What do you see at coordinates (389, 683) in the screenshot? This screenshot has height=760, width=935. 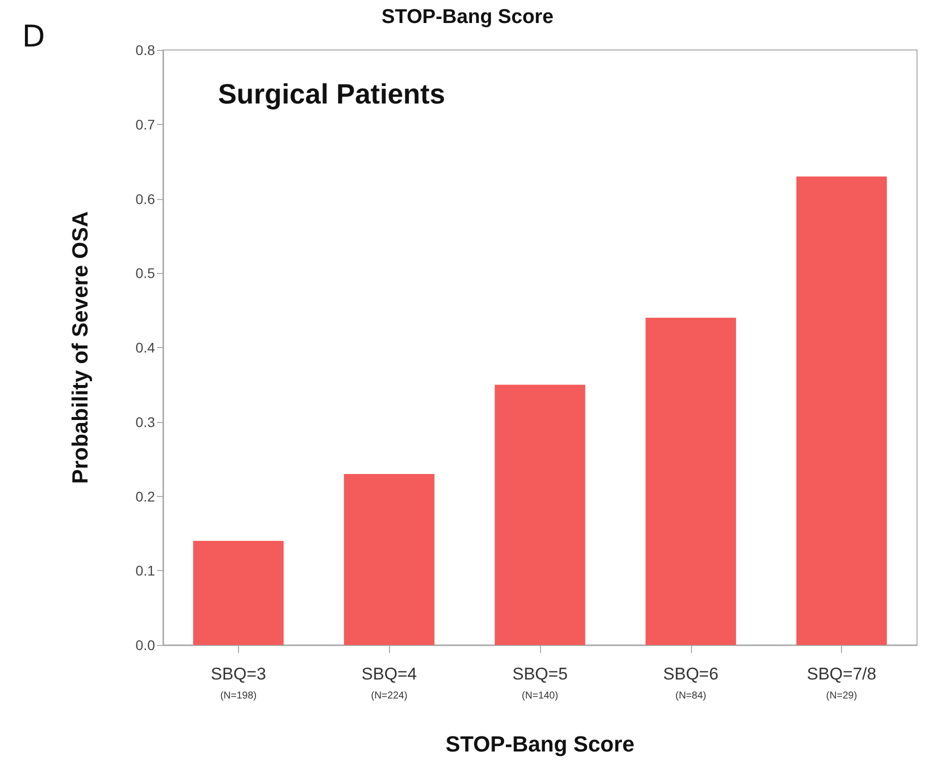 I see `x-tick-label: SBQ=4 (N=224)` at bounding box center [389, 683].